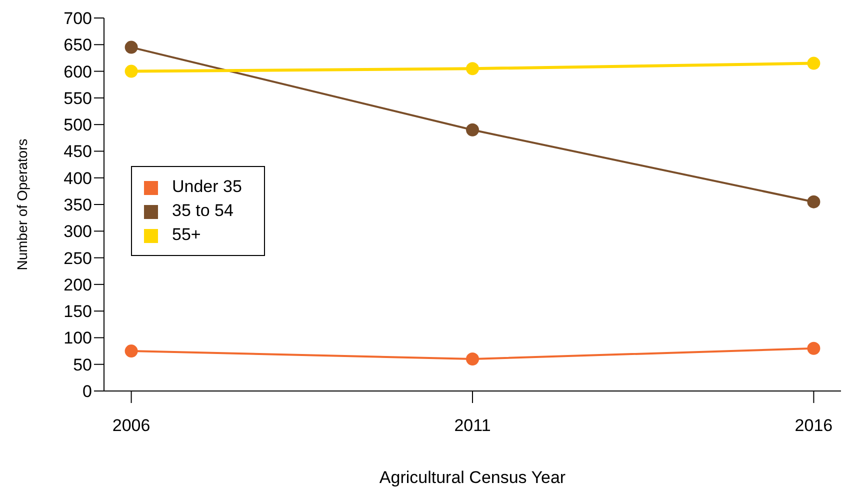  Describe the element at coordinates (78, 18) in the screenshot. I see `y-tick-label: 700` at that location.